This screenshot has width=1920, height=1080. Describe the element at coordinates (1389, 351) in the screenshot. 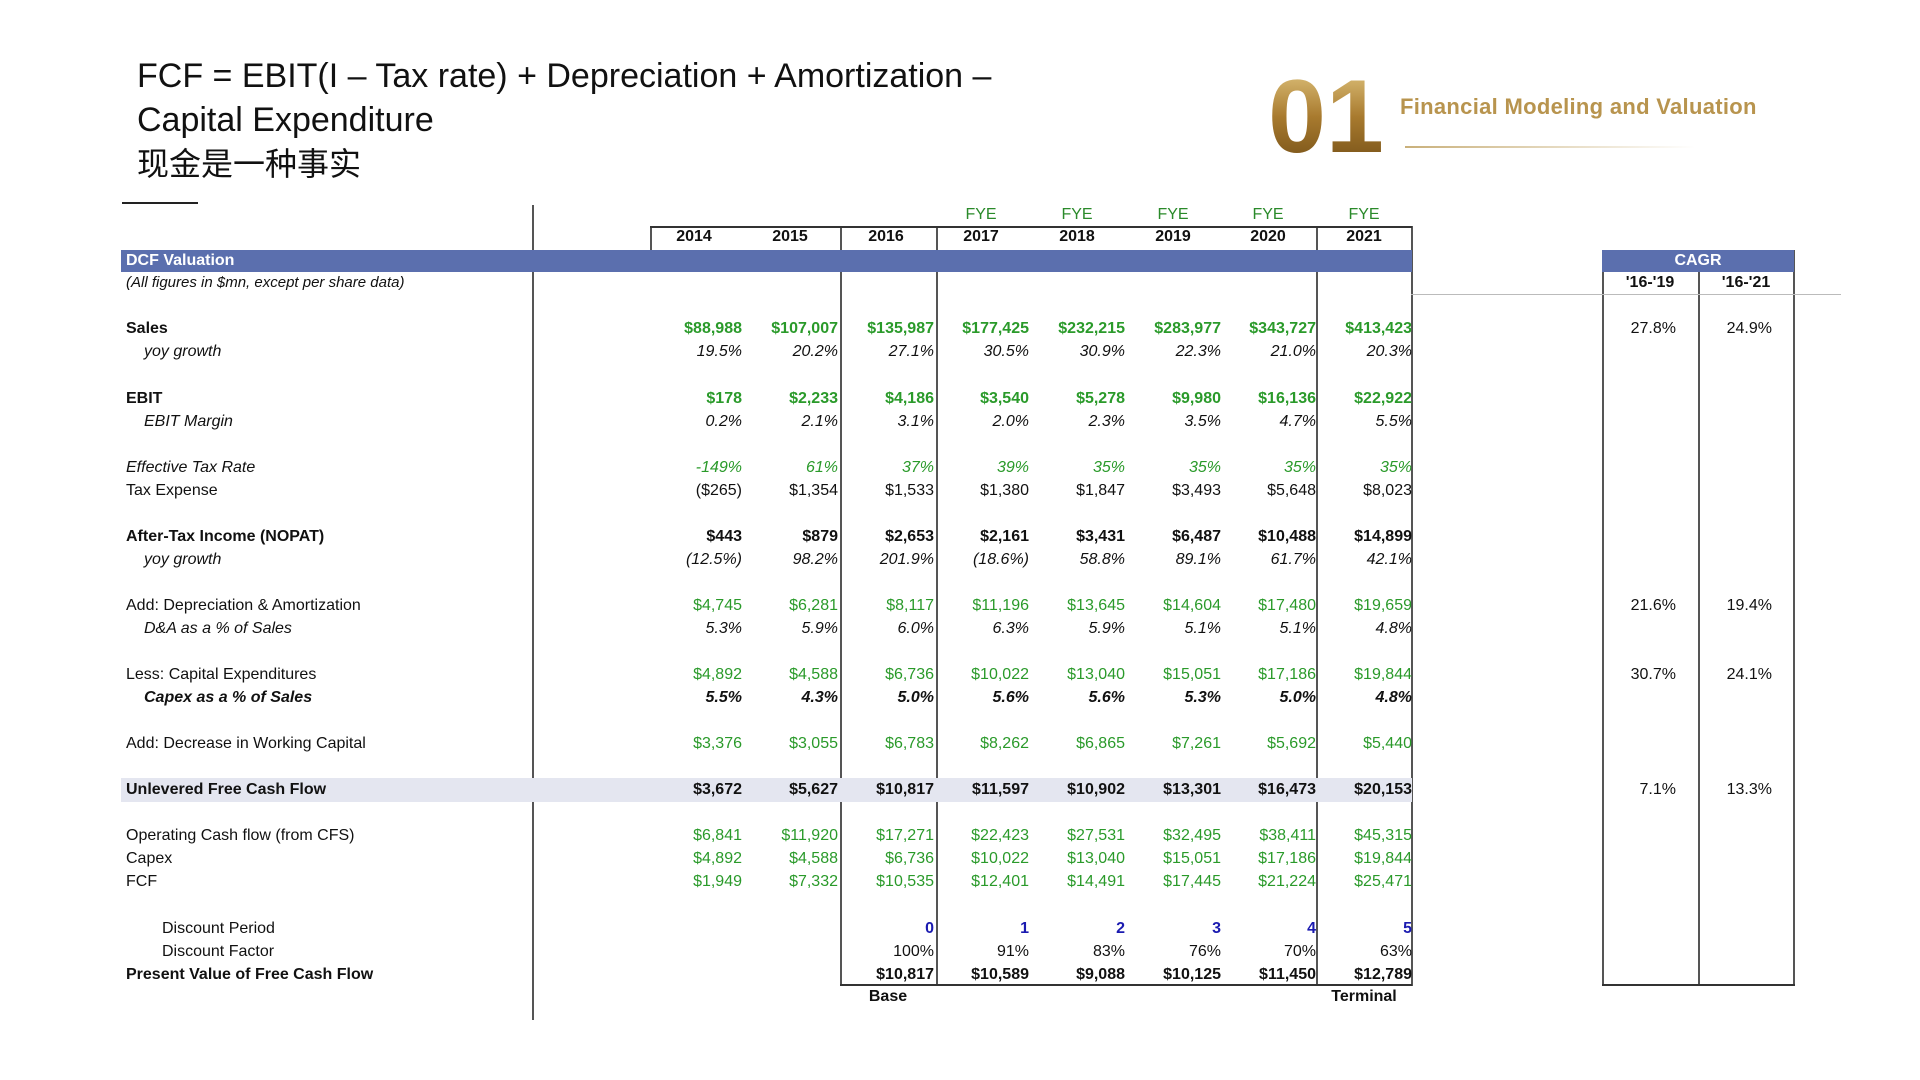

I see `table-cell: 20.3%` at that location.